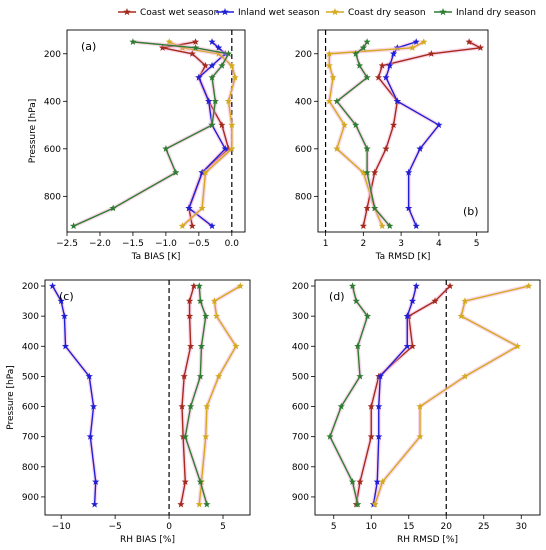  Describe the element at coordinates (67, 244) in the screenshot. I see `x-tick-label: −2.5` at that location.